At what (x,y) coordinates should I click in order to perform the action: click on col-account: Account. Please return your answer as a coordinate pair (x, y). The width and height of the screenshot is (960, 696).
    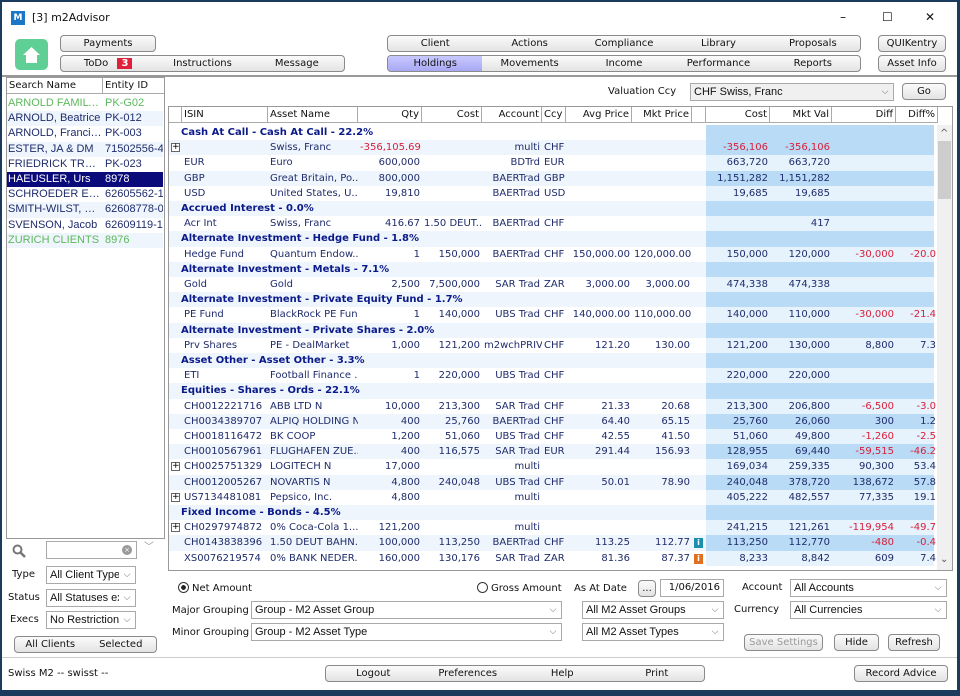
    Looking at the image, I should click on (512, 115).